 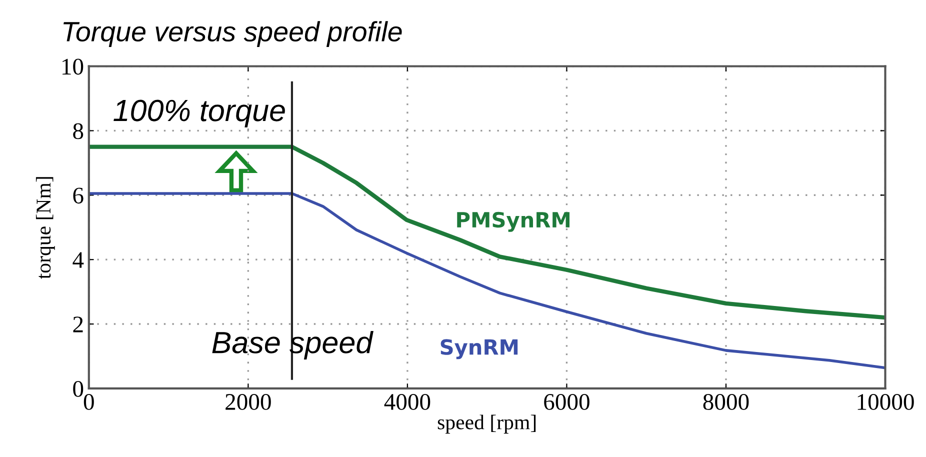 I want to click on x-axis-title: speed [rpm], so click(x=487, y=424).